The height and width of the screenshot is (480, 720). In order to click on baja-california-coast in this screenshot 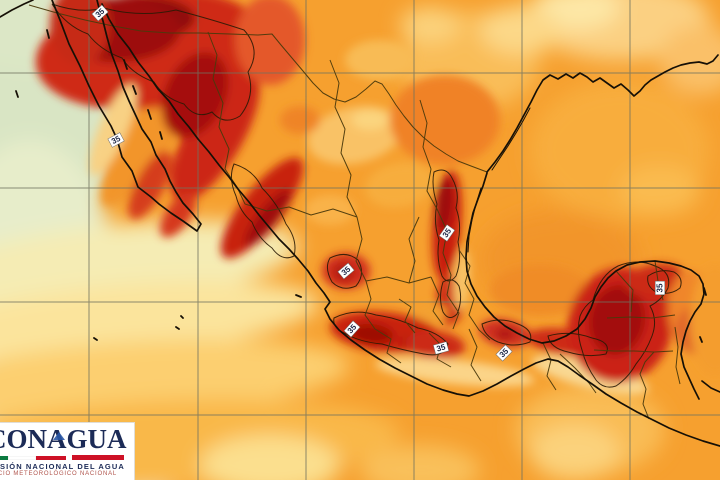, I will do `click(126, 116)`.